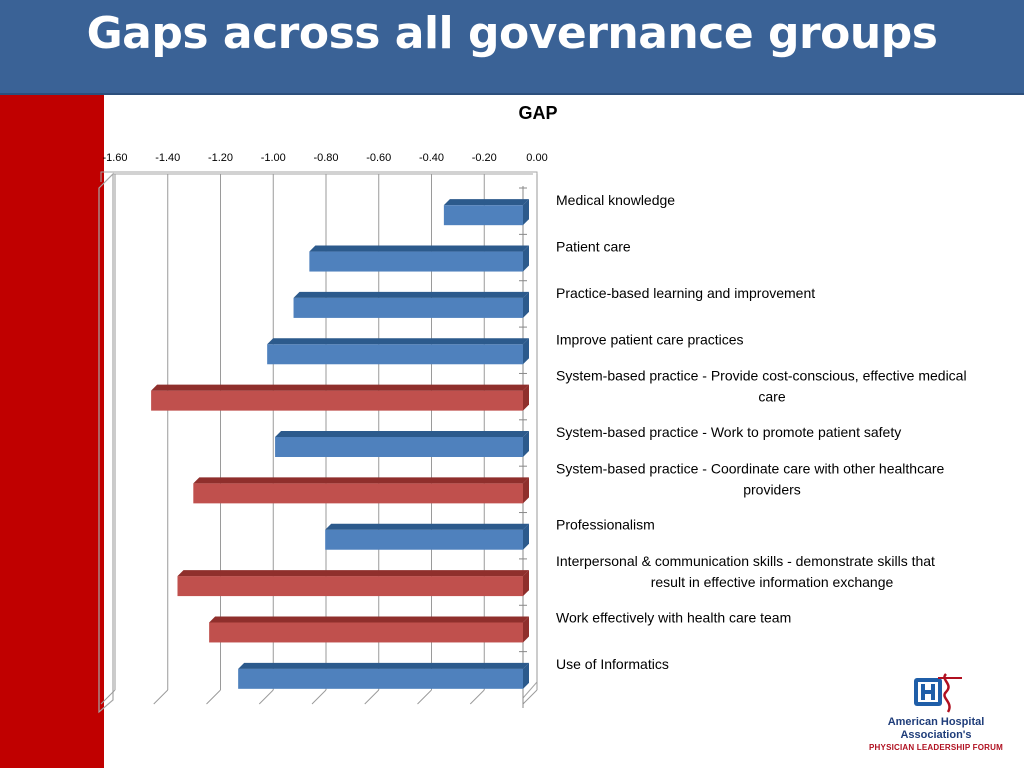  What do you see at coordinates (167, 158) in the screenshot?
I see `x-tick-label: -1.40` at bounding box center [167, 158].